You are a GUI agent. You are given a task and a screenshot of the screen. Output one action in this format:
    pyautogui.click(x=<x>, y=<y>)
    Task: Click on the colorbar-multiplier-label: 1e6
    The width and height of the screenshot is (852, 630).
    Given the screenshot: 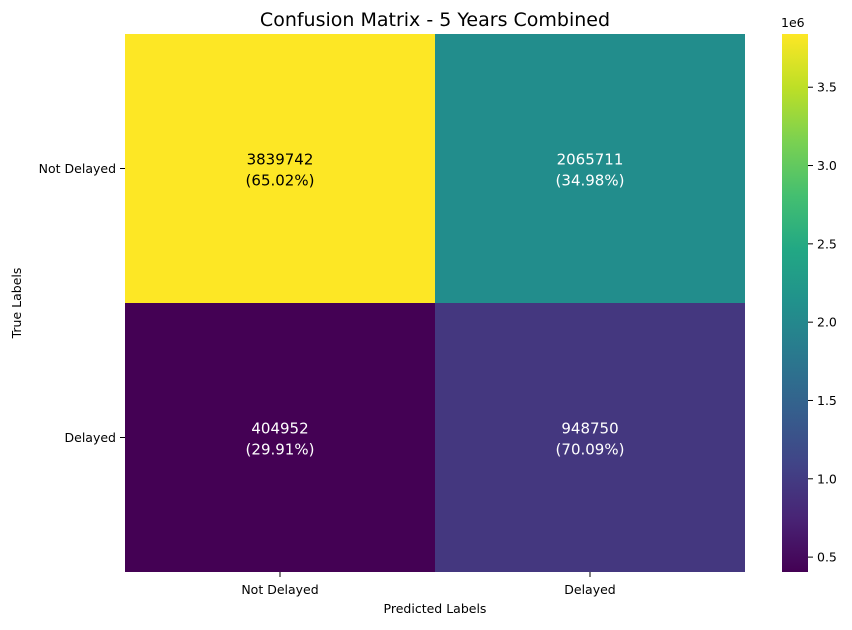 What is the action you would take?
    pyautogui.click(x=793, y=22)
    